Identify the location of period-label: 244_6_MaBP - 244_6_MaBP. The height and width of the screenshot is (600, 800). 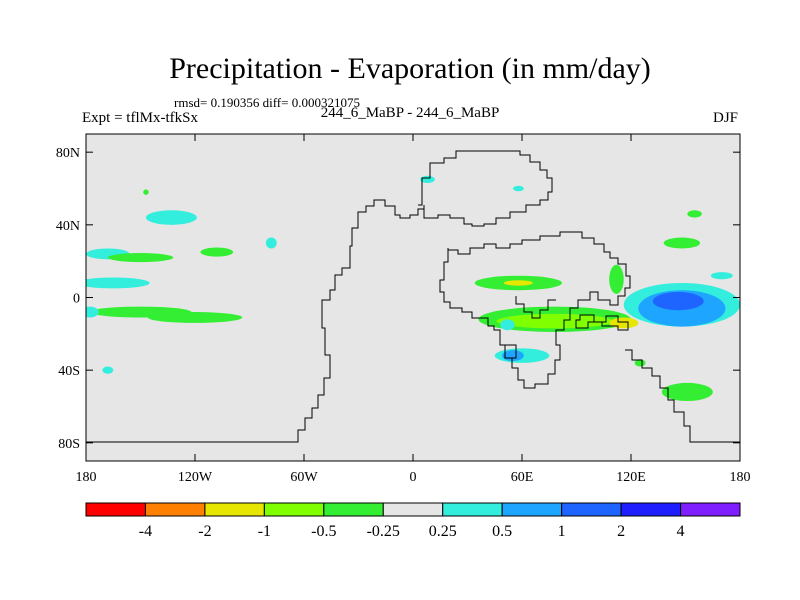
(410, 113).